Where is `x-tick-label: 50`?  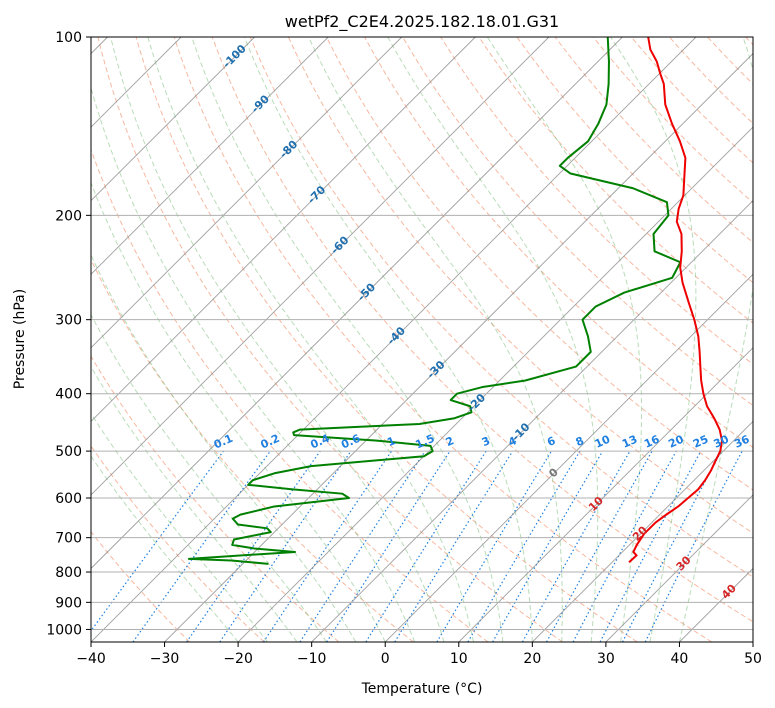
x-tick-label: 50 is located at coordinates (753, 659).